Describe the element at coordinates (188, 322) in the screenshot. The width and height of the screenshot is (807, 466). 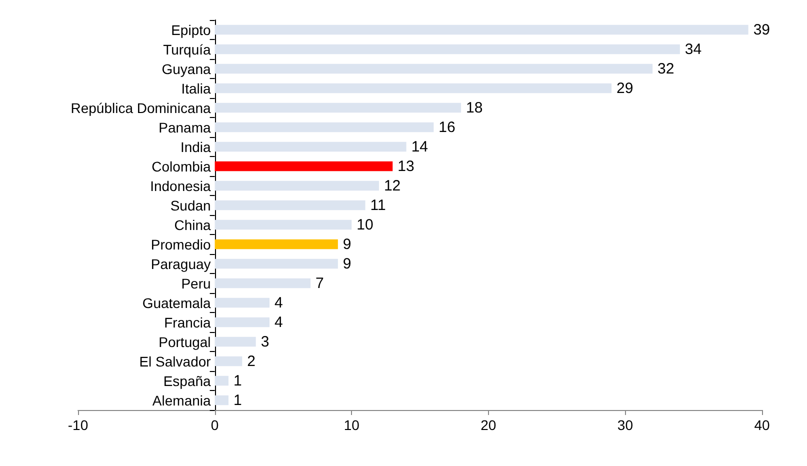
I see `y-tick-label: Francia` at that location.